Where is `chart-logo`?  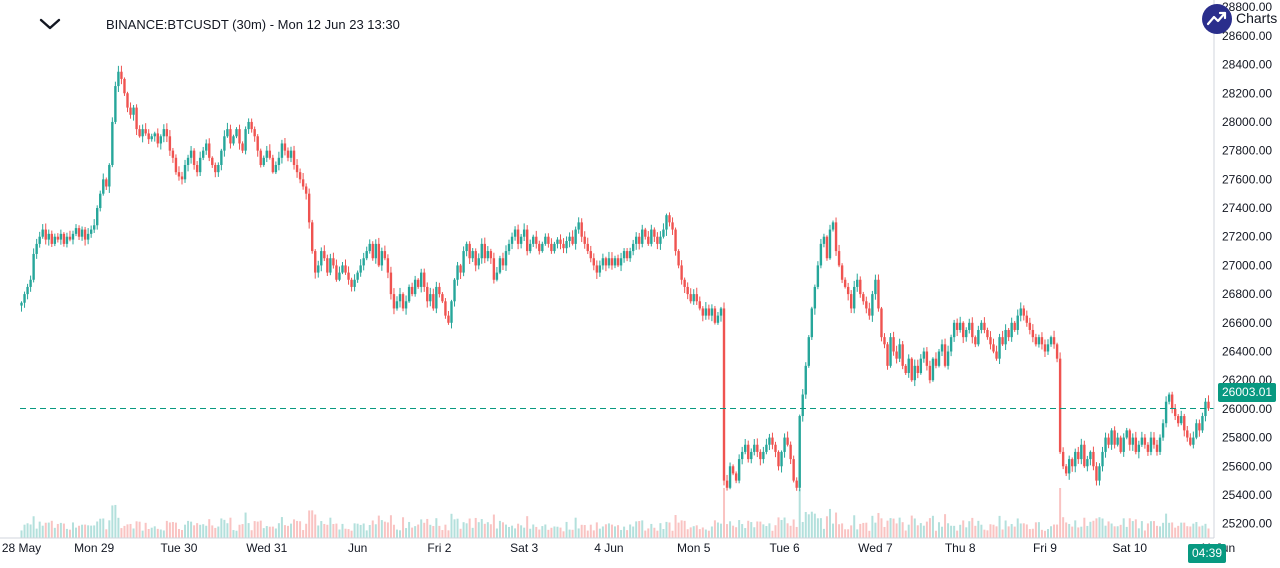
chart-logo is located at coordinates (1217, 19).